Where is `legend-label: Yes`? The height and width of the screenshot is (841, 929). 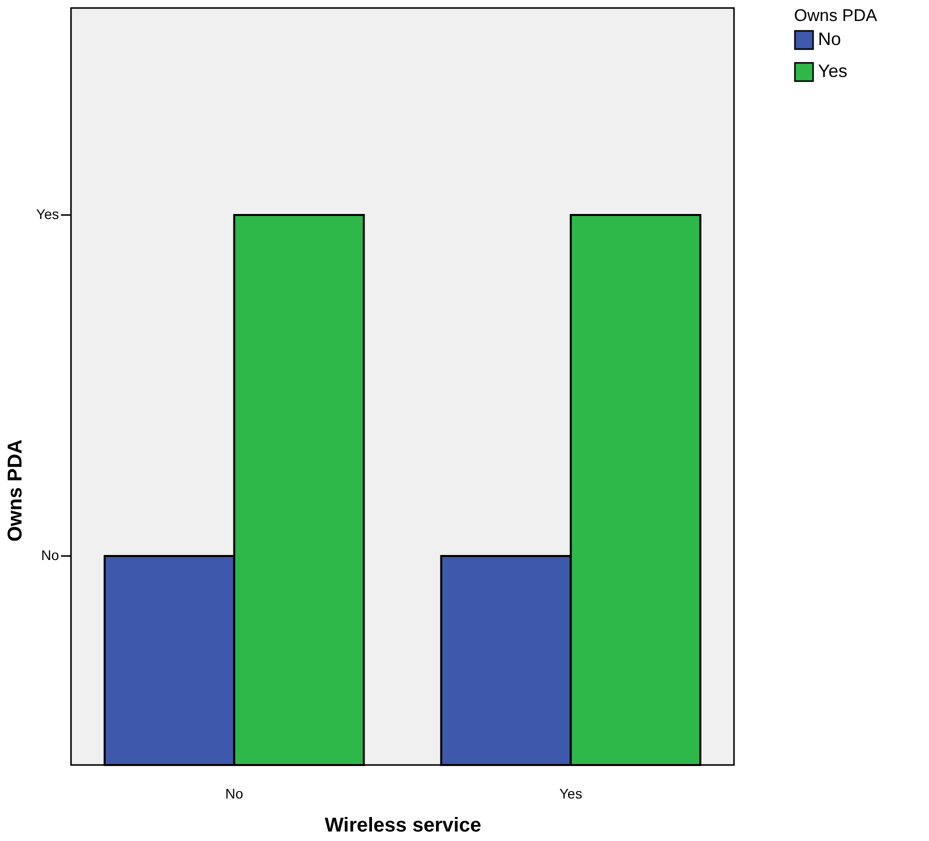 legend-label: Yes is located at coordinates (833, 71).